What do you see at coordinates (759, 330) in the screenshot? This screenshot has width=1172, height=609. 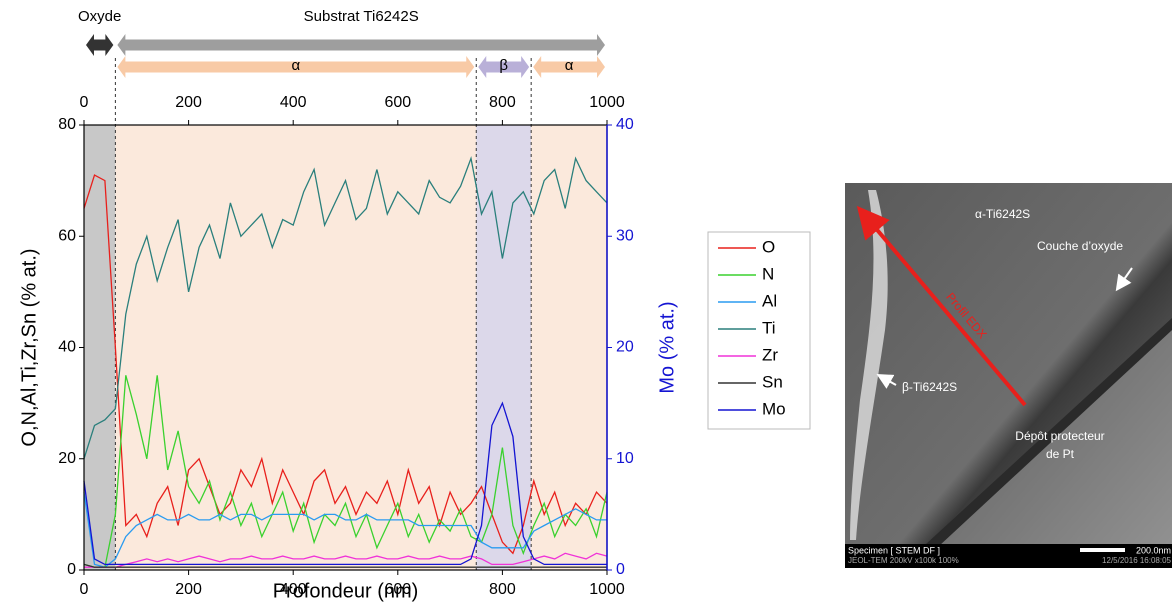 I see `legend-box` at bounding box center [759, 330].